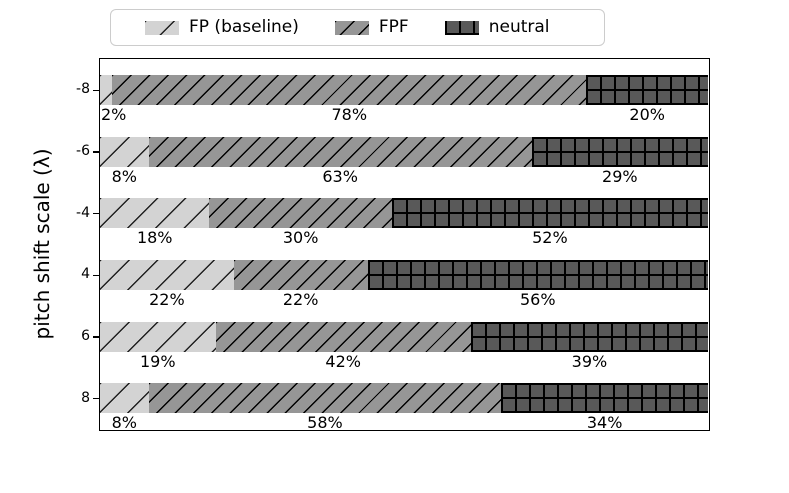  I want to click on bar-label: 63%, so click(340, 176).